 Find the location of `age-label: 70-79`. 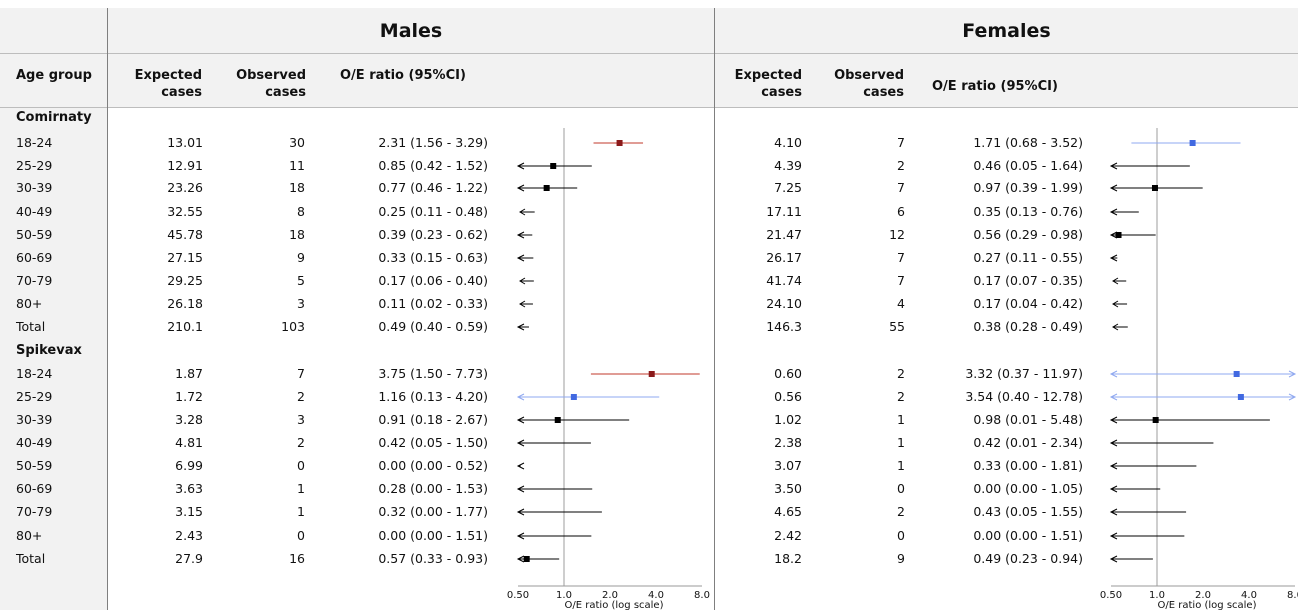

age-label: 70-79 is located at coordinates (34, 511).